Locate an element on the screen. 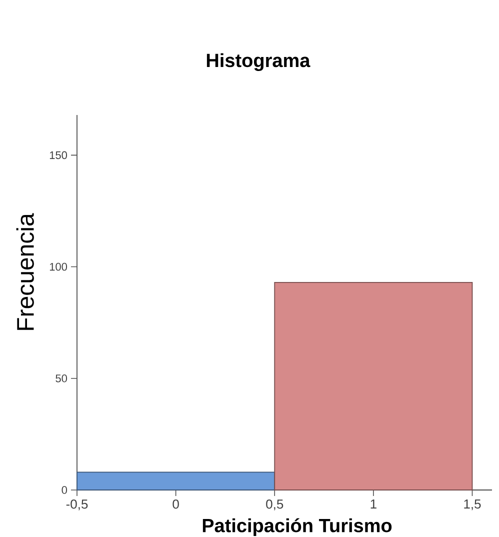 The image size is (499, 537). y-tick-label: 100 is located at coordinates (59, 266).